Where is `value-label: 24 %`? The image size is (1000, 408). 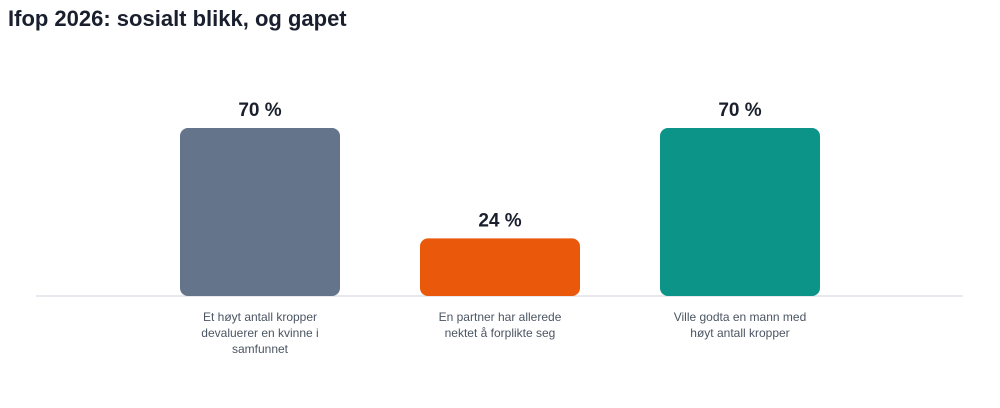
value-label: 24 % is located at coordinates (499, 220).